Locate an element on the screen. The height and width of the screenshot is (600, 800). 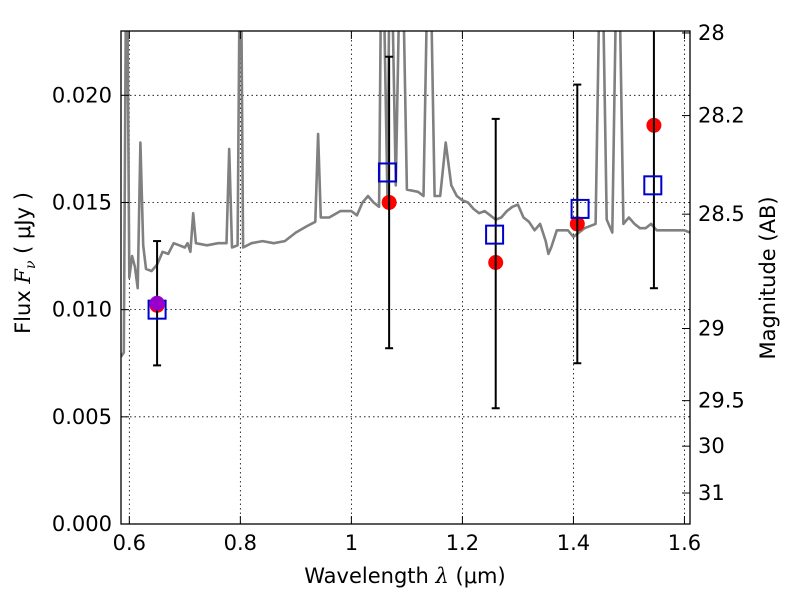
x-tick-label: 1.2 is located at coordinates (462, 543).